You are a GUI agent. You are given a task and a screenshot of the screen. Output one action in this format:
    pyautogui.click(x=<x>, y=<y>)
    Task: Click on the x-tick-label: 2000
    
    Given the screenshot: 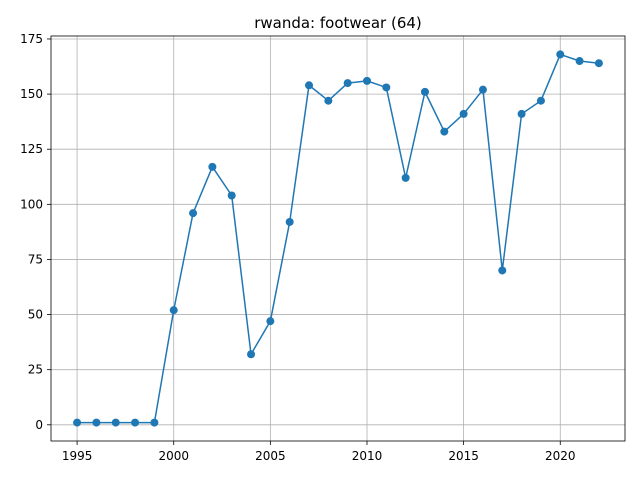 What is the action you would take?
    pyautogui.click(x=173, y=456)
    